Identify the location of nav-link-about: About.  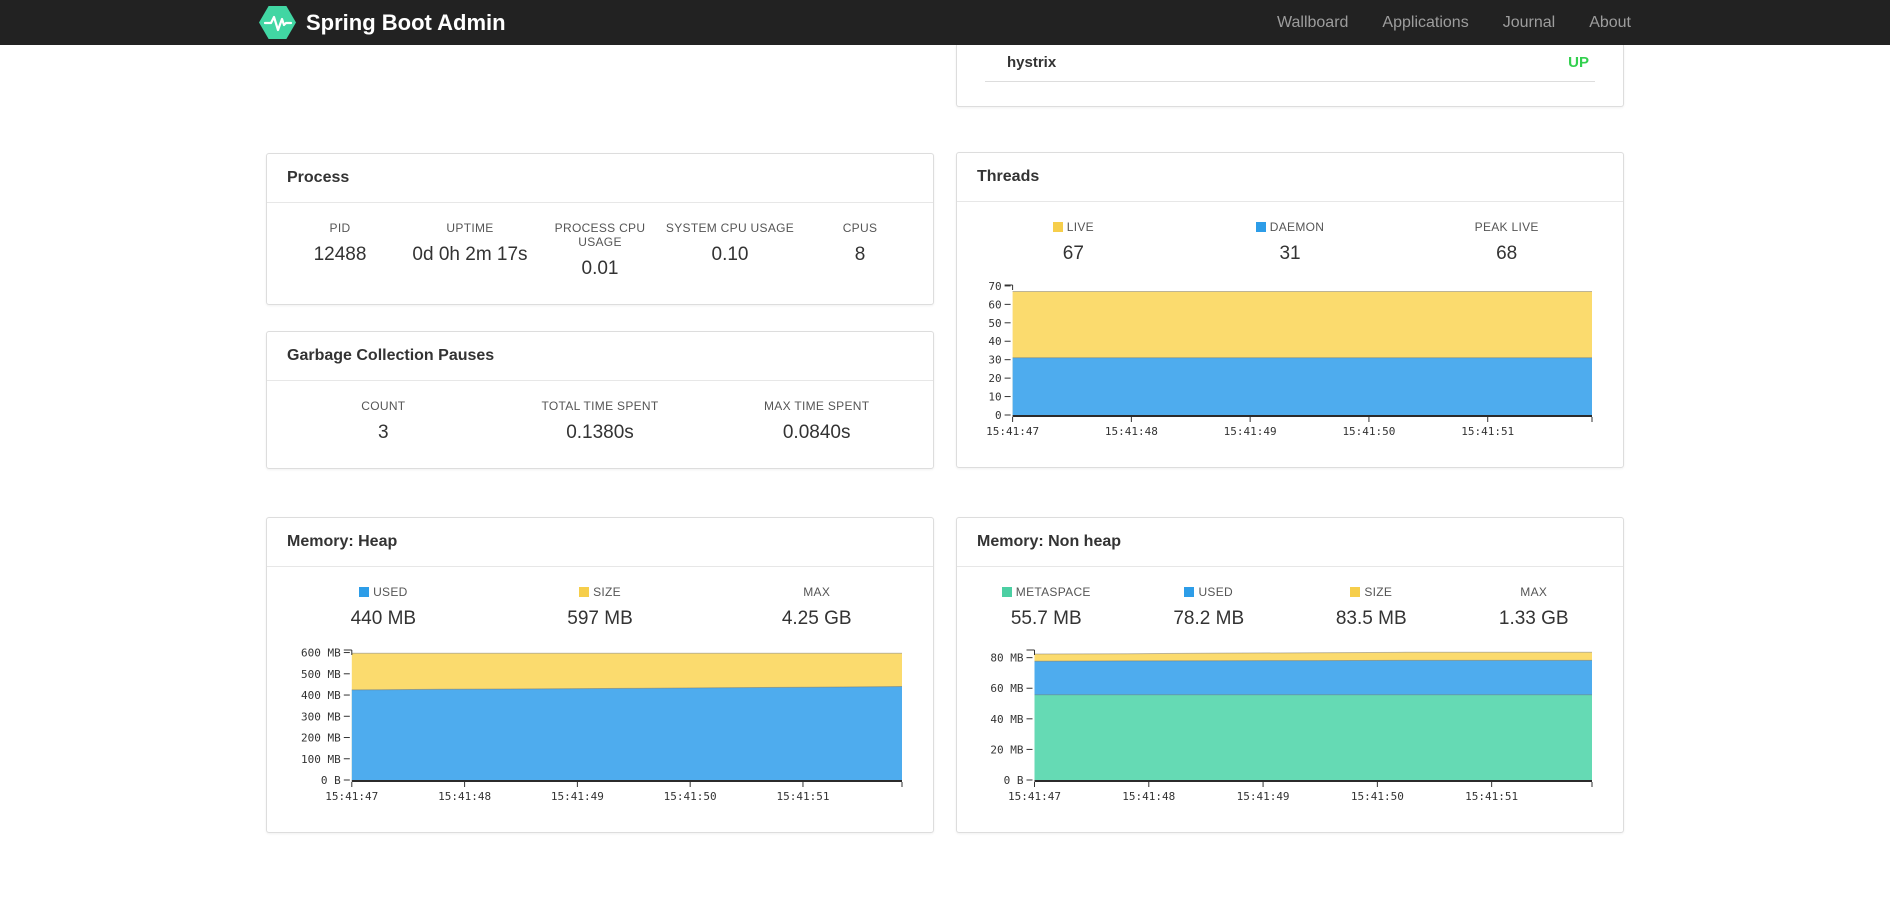
(1610, 22).